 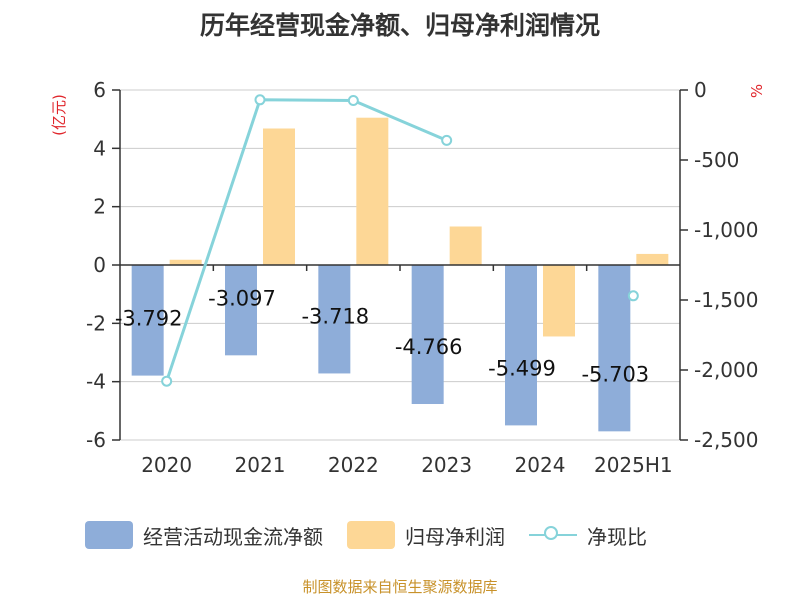 I want to click on y-left-tick-label: 4, so click(x=99, y=148).